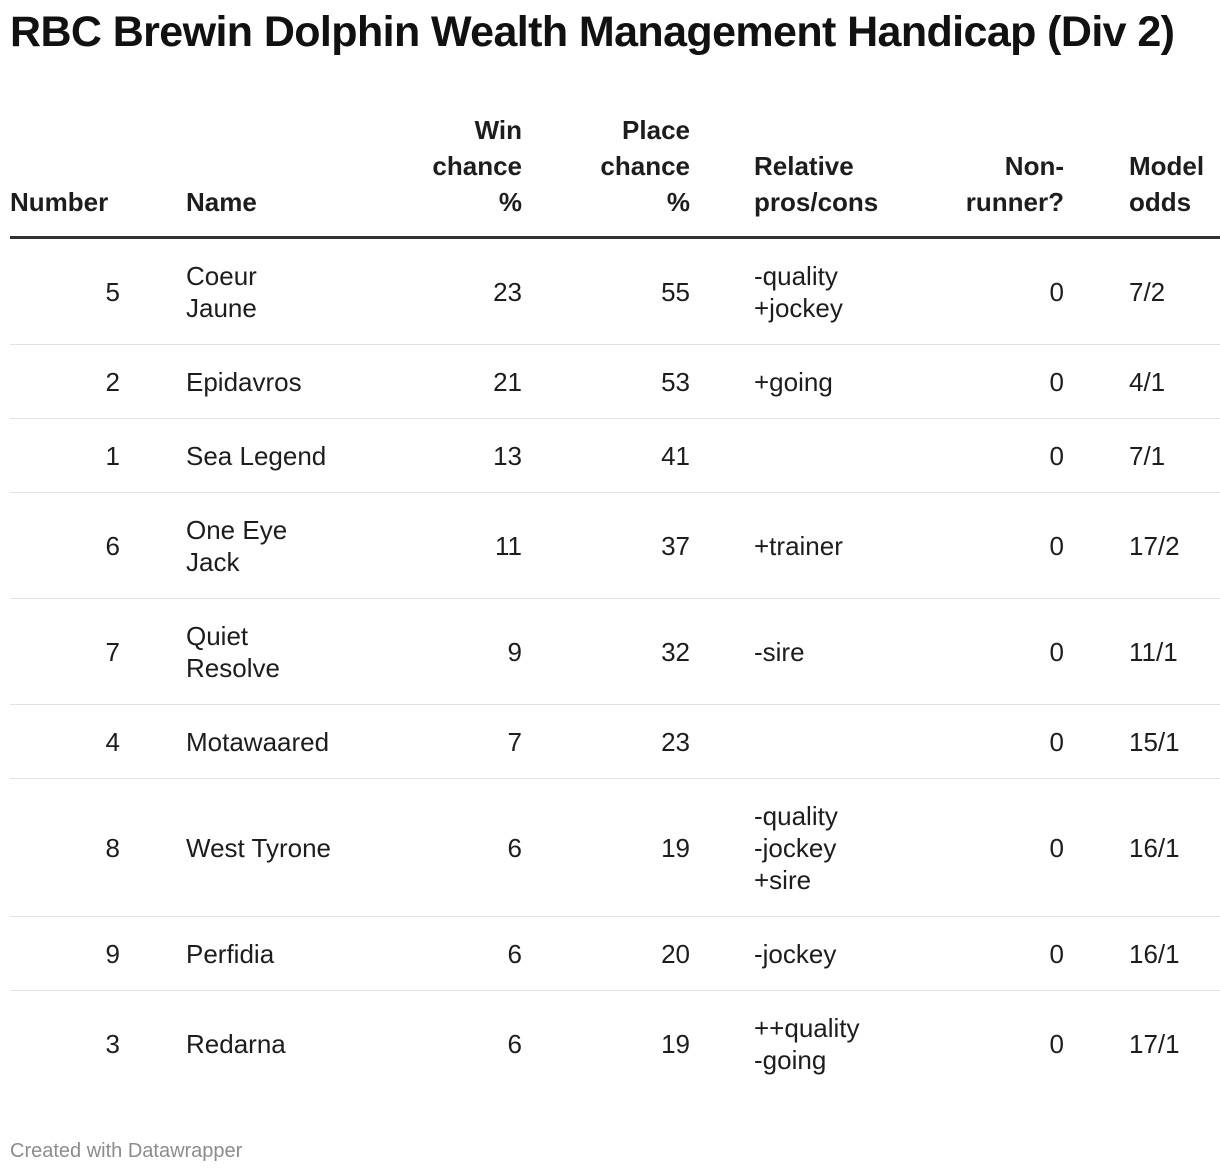  What do you see at coordinates (822, 651) in the screenshot?
I see `cell-pros: -sire` at bounding box center [822, 651].